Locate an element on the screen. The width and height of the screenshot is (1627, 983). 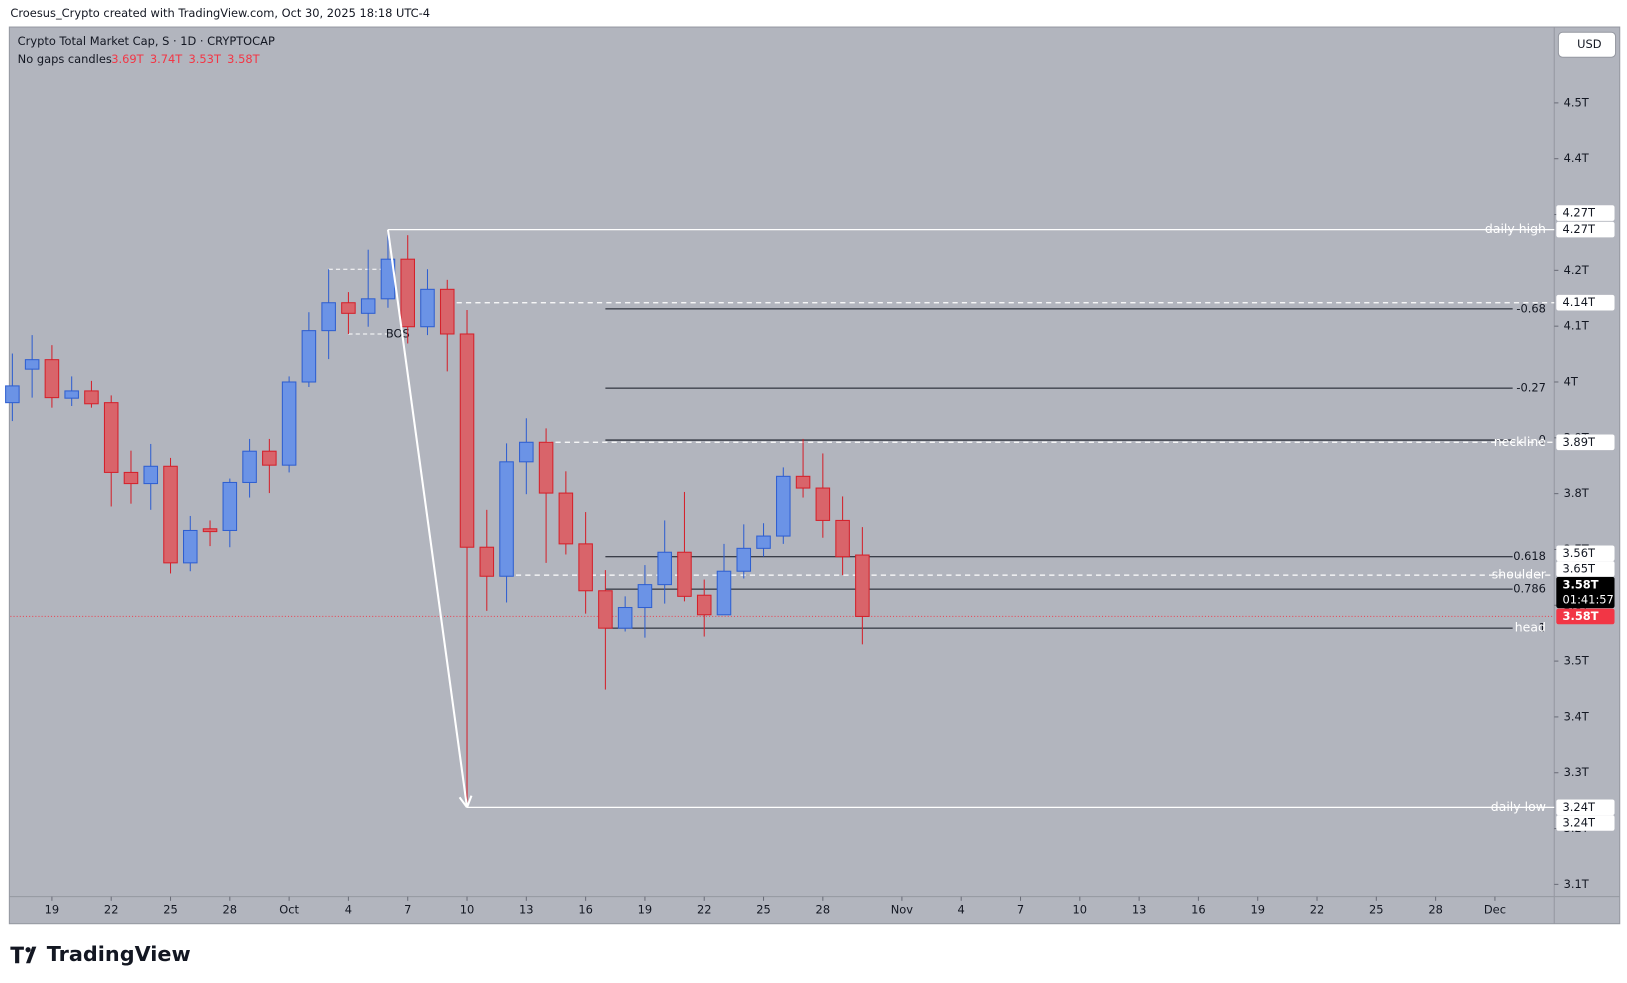
y-tick-label: 3.1T is located at coordinates (1577, 884).